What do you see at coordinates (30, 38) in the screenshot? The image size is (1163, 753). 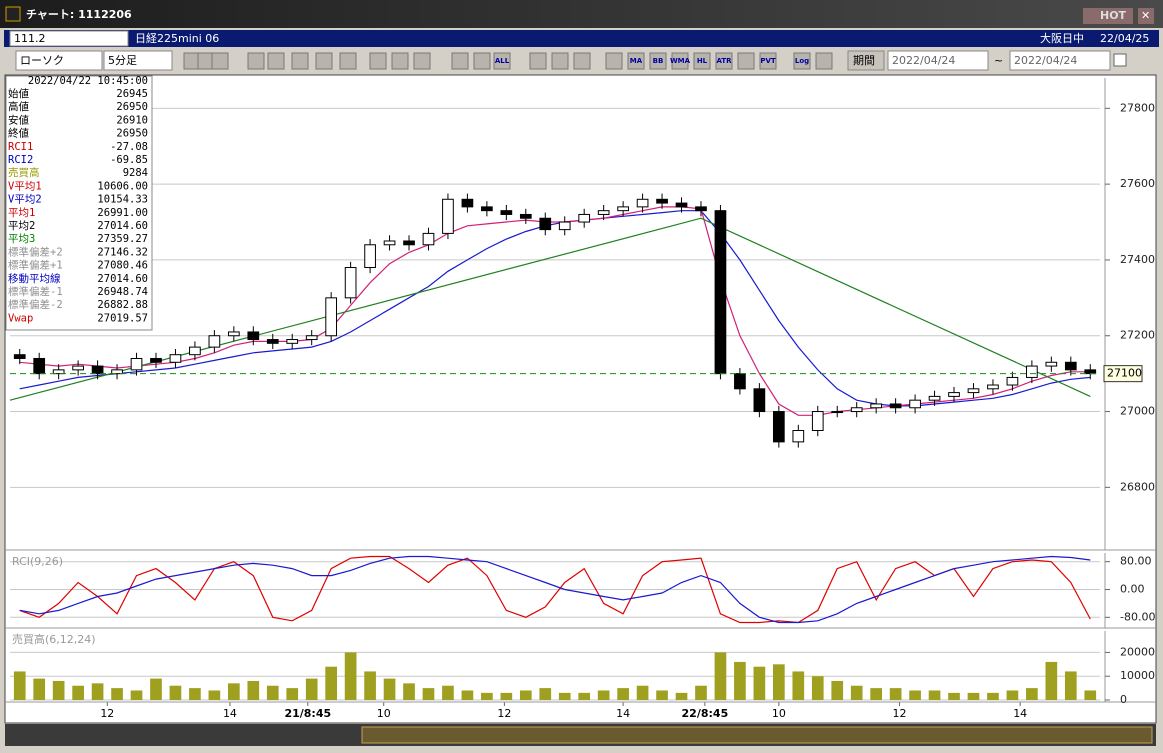 I see `symbol: 111.2` at bounding box center [30, 38].